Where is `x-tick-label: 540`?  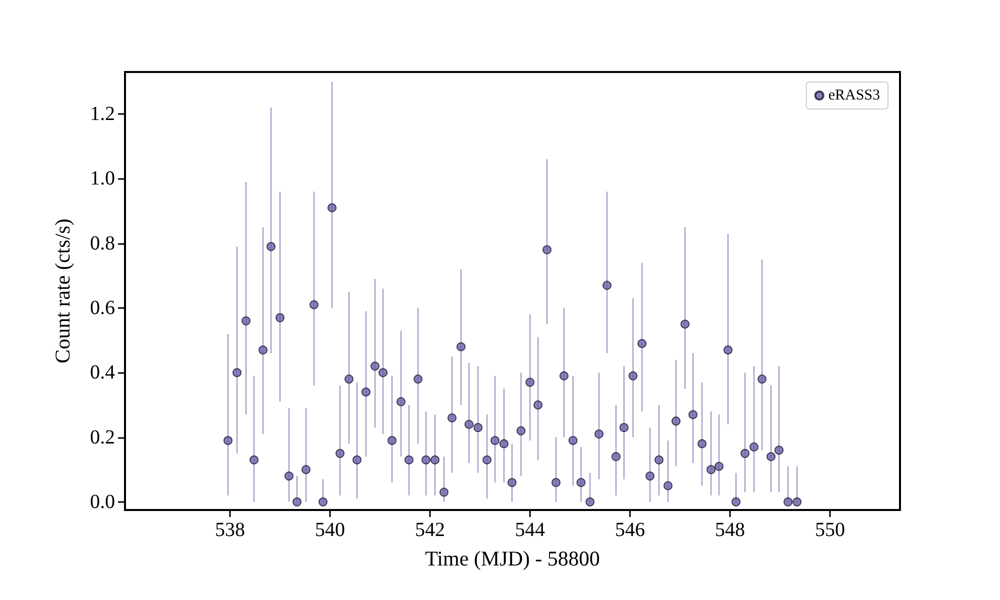 x-tick-label: 540 is located at coordinates (330, 530).